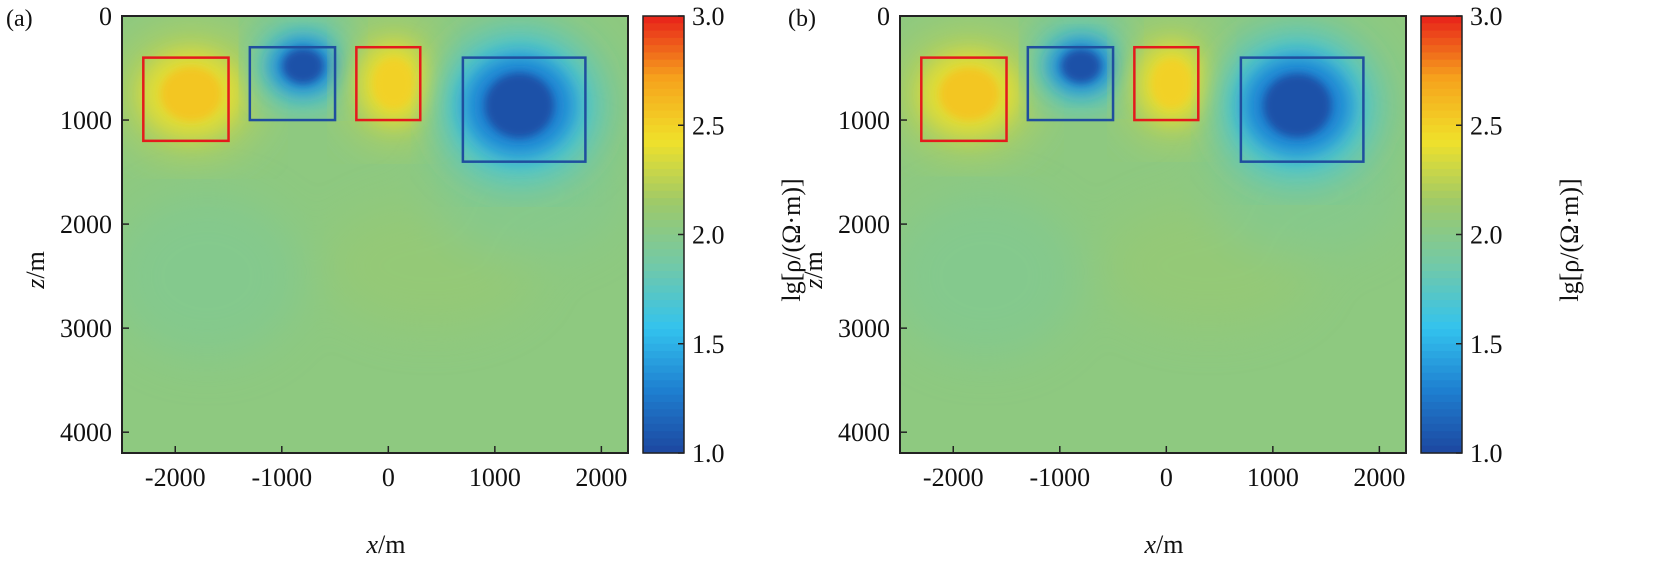  Describe the element at coordinates (864, 120) in the screenshot. I see `panel-b-y-tick-label: 1000` at that location.